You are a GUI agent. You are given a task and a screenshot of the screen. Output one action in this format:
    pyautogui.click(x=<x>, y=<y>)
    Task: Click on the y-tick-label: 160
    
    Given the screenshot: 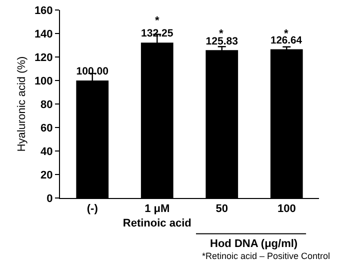 What is the action you would take?
    pyautogui.click(x=43, y=10)
    